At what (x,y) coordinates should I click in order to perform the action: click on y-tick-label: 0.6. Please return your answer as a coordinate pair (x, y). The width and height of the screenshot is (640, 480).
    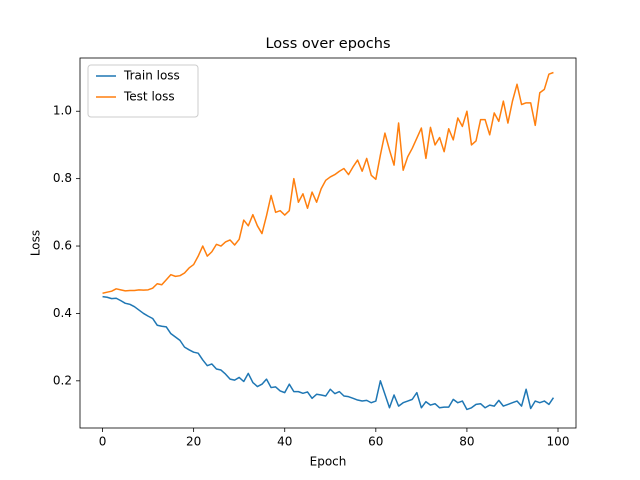
    Looking at the image, I should click on (62, 246).